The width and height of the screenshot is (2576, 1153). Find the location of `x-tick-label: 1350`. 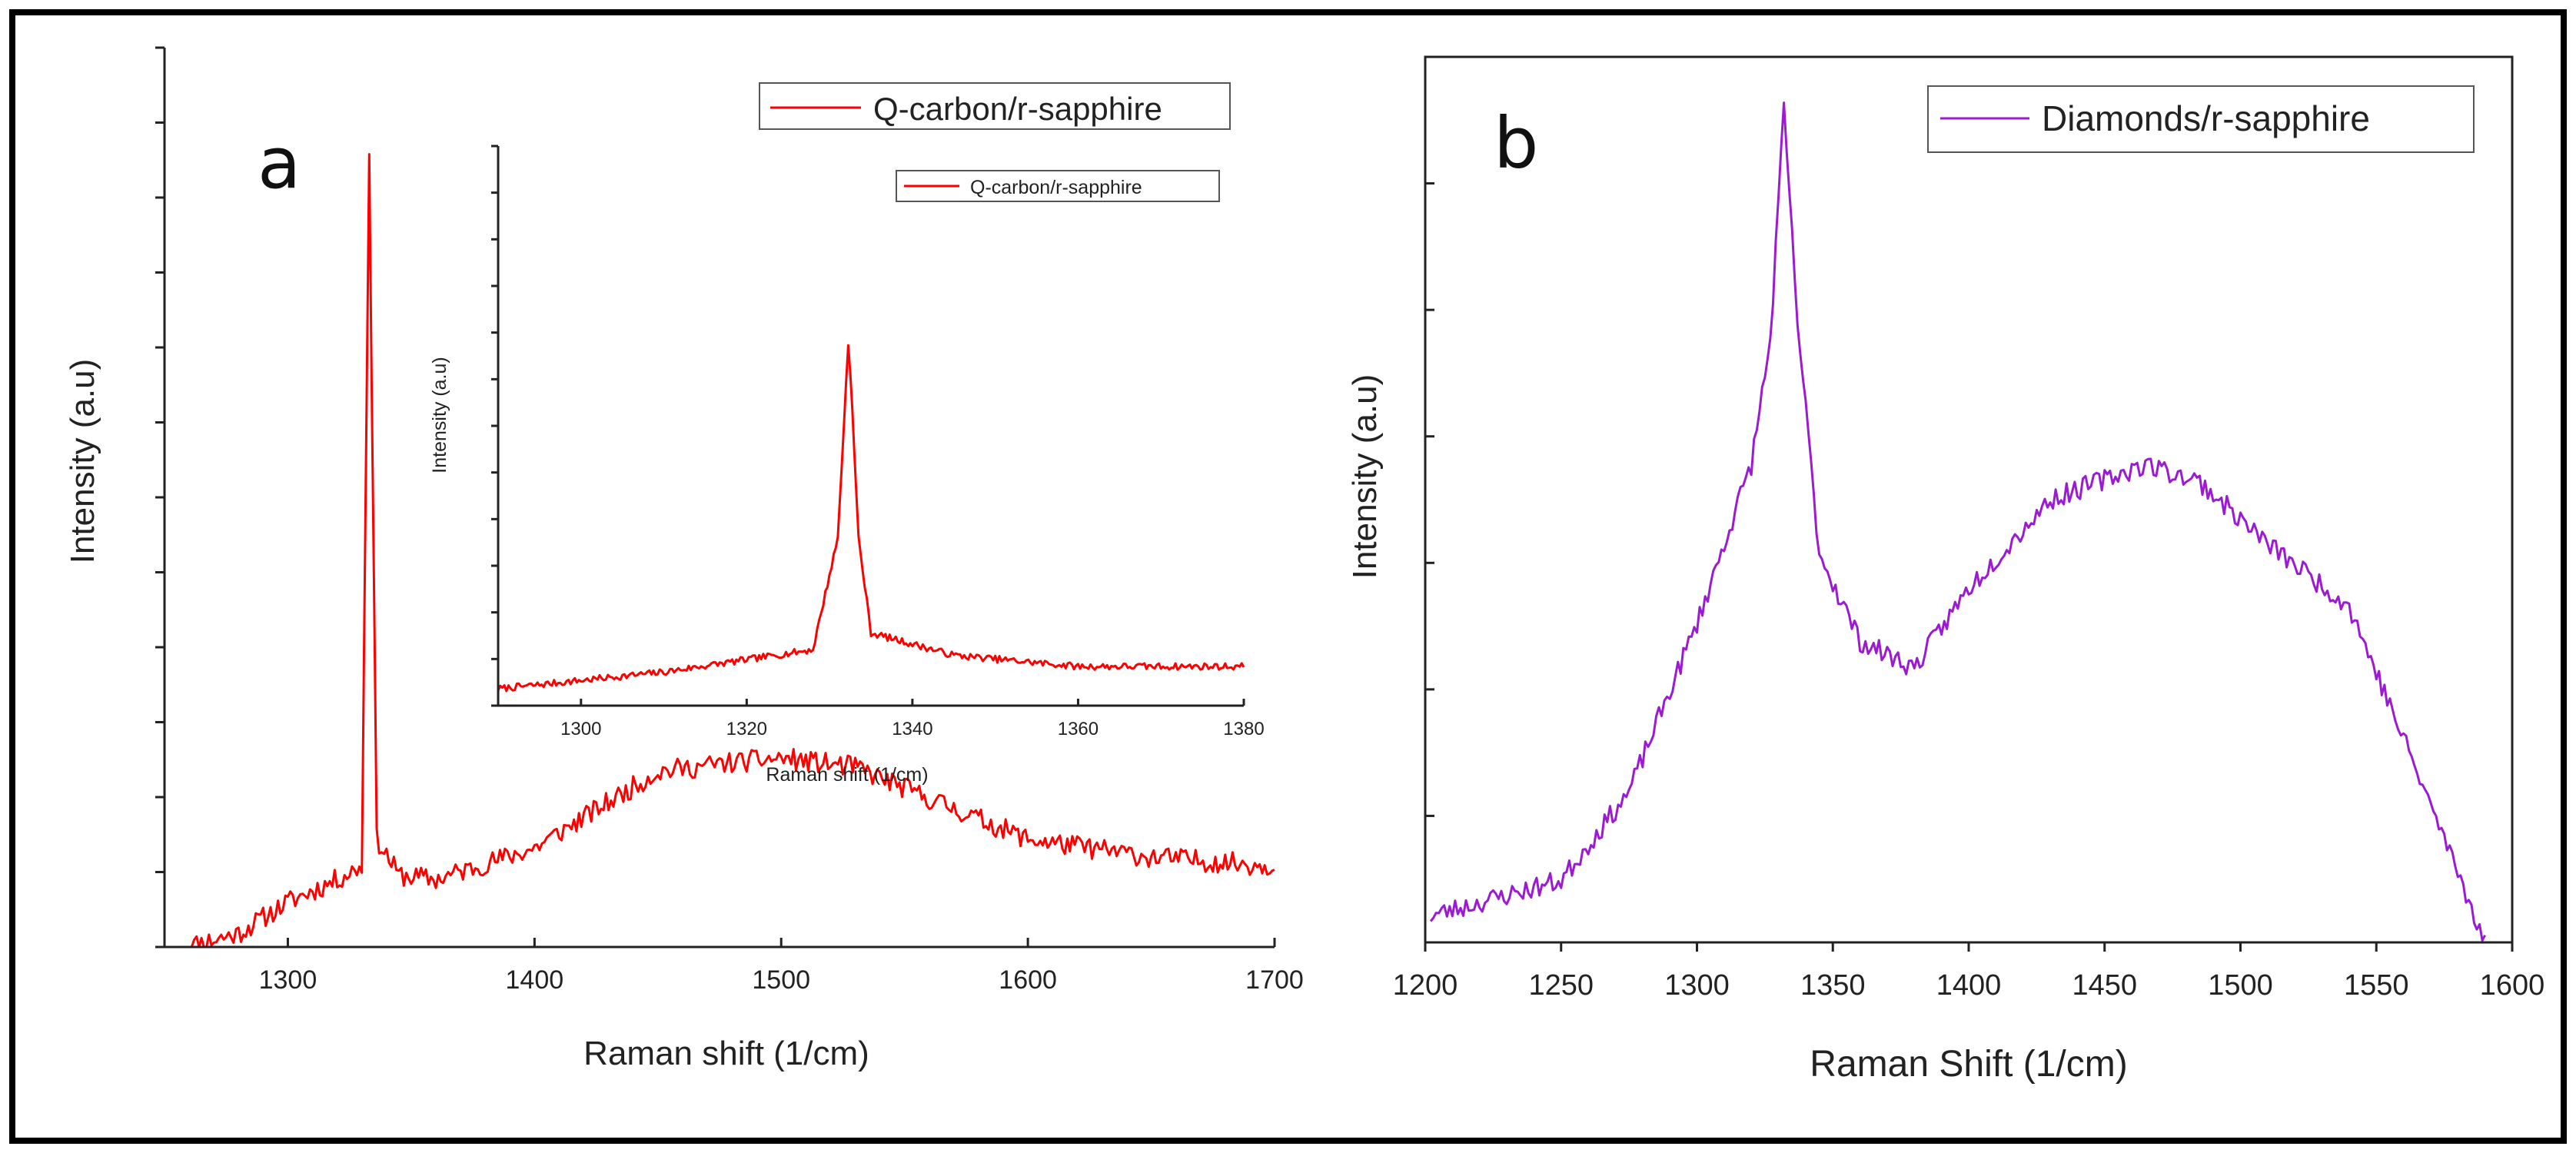

x-tick-label: 1350 is located at coordinates (1833, 986).